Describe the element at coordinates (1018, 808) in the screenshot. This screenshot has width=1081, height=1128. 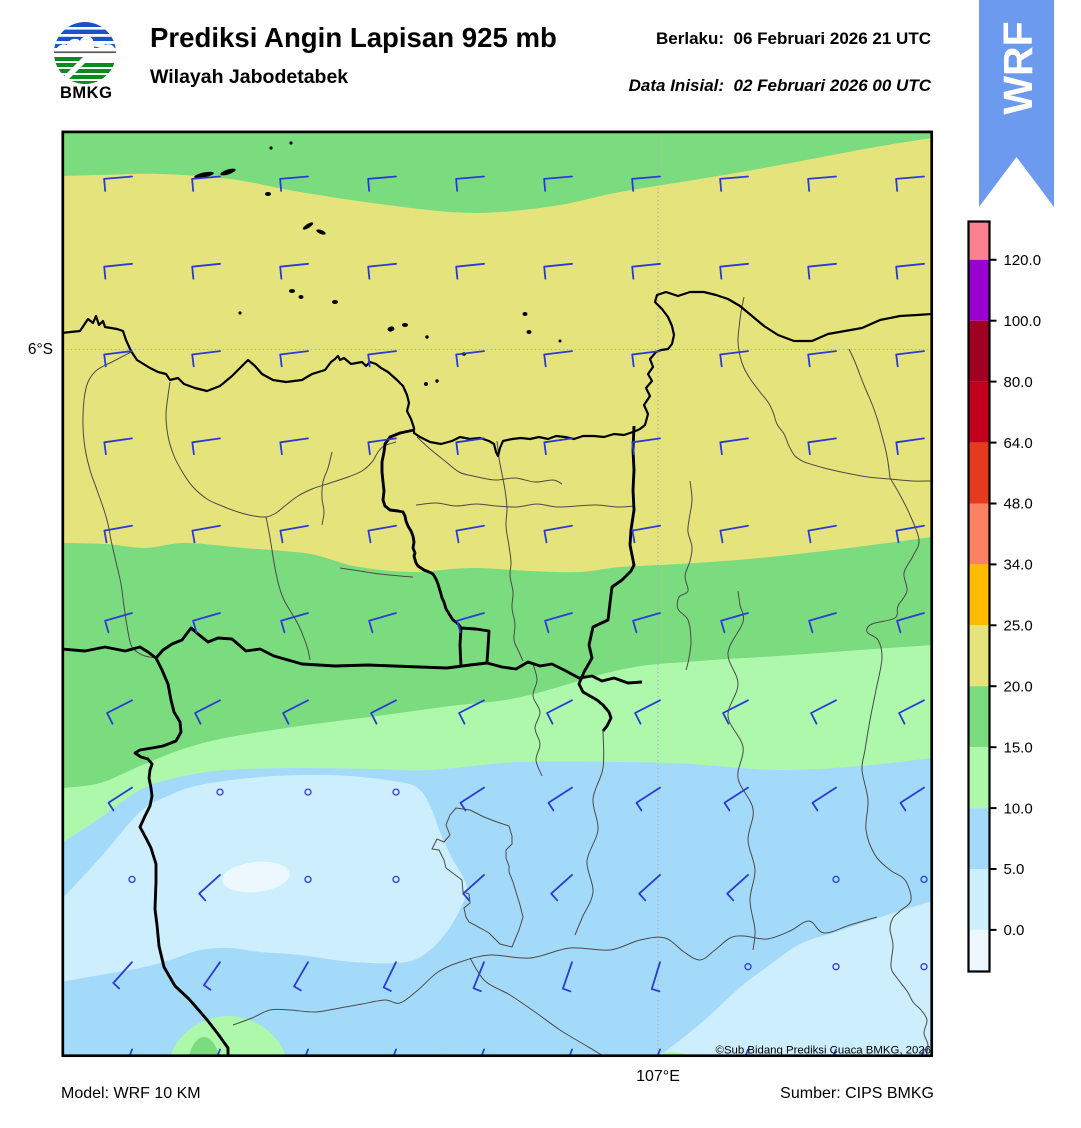
I see `svg-text: 10.0` at that location.